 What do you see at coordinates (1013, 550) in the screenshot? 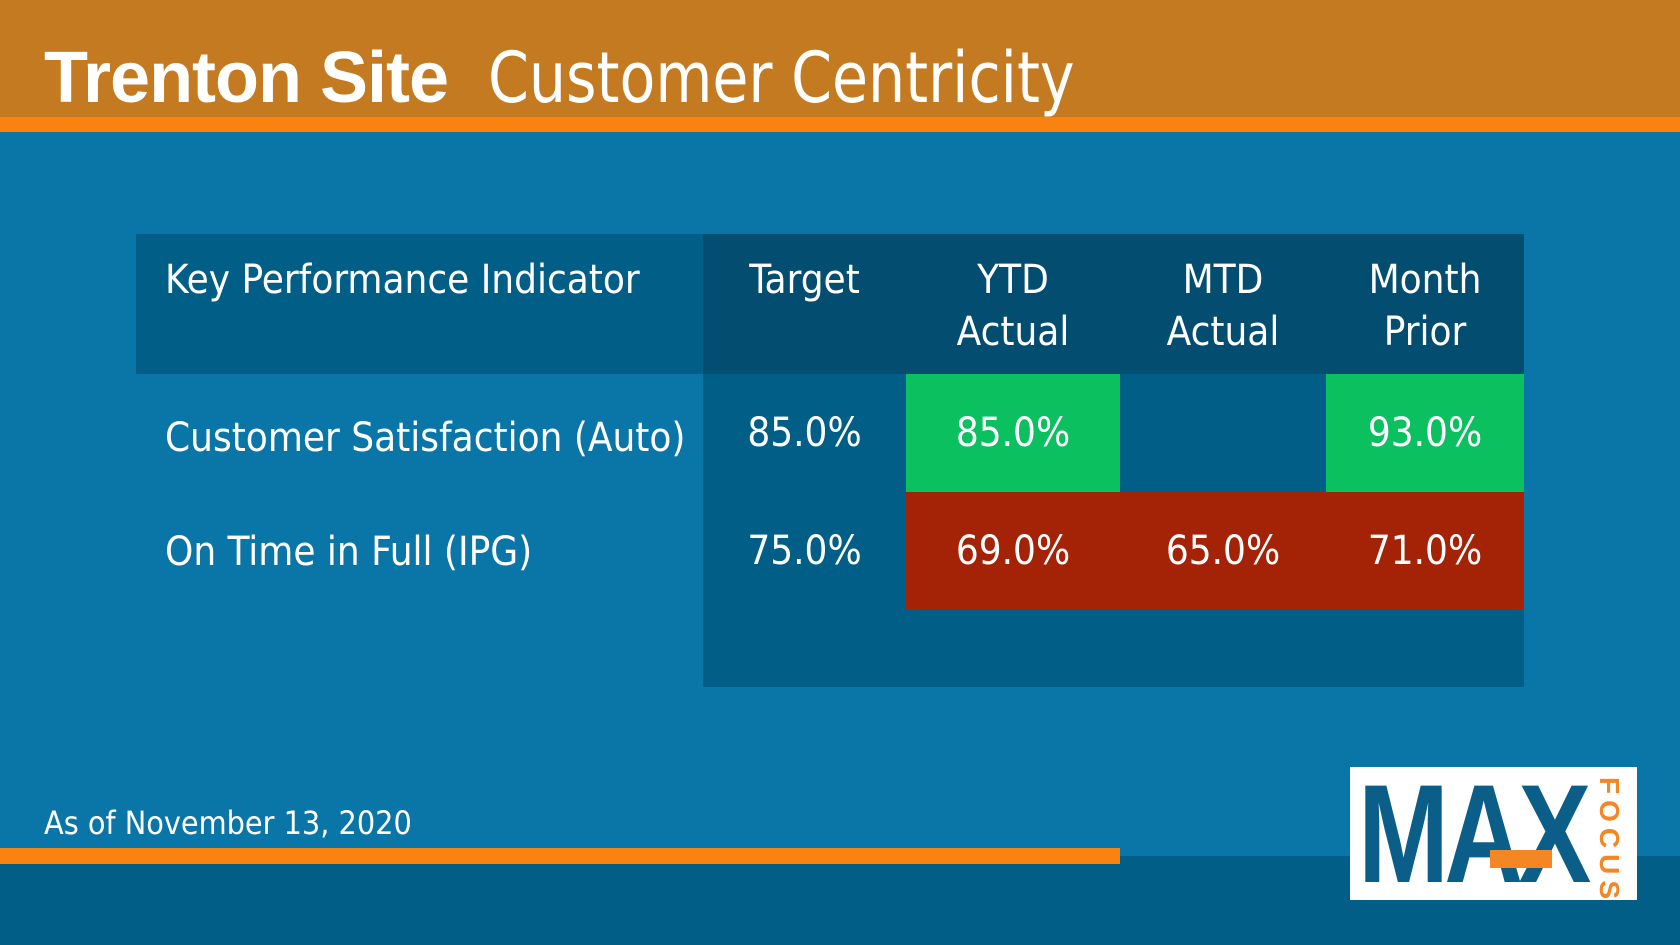
I see `cell-ytd-on-time-in-full: 69.0%` at bounding box center [1013, 550].